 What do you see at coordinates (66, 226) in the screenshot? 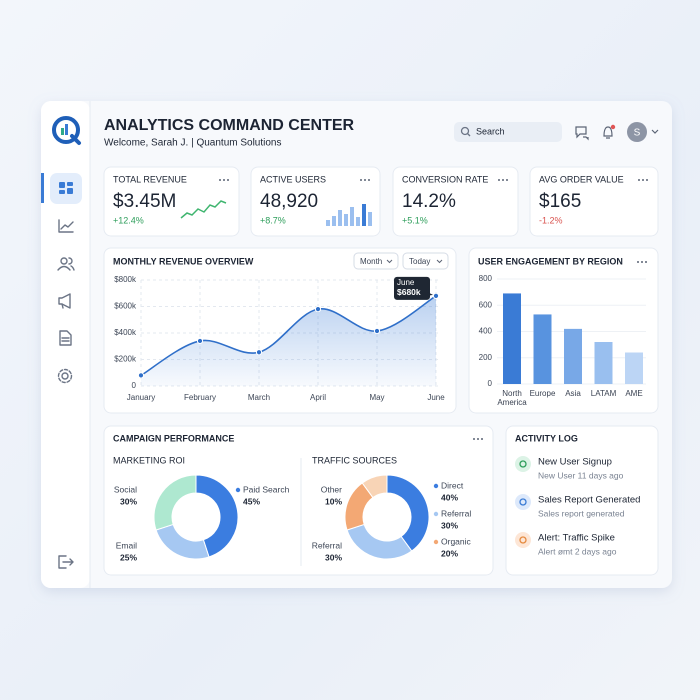
I see `nav-analytics` at bounding box center [66, 226].